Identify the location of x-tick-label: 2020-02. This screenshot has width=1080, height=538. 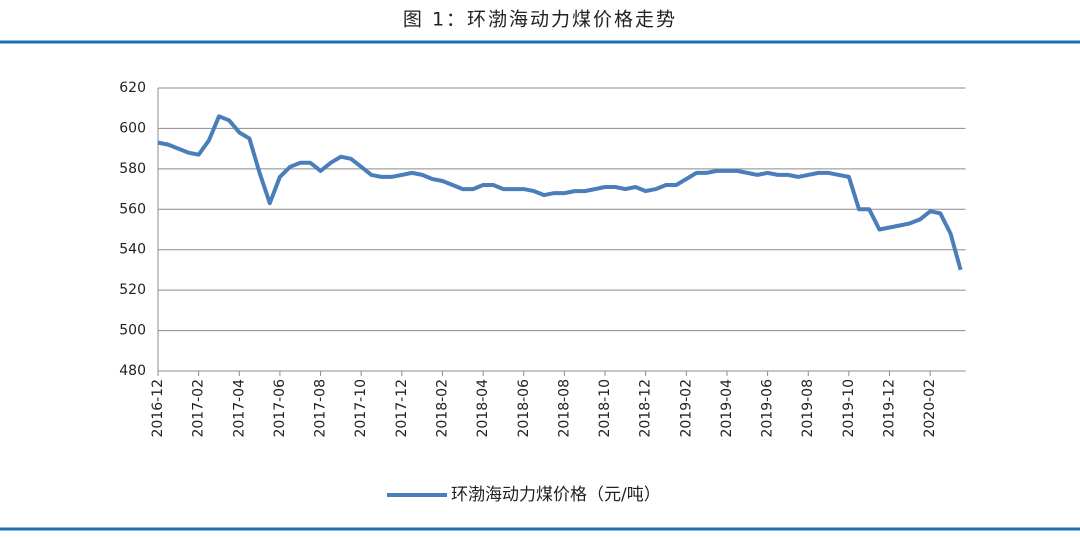
(930, 408).